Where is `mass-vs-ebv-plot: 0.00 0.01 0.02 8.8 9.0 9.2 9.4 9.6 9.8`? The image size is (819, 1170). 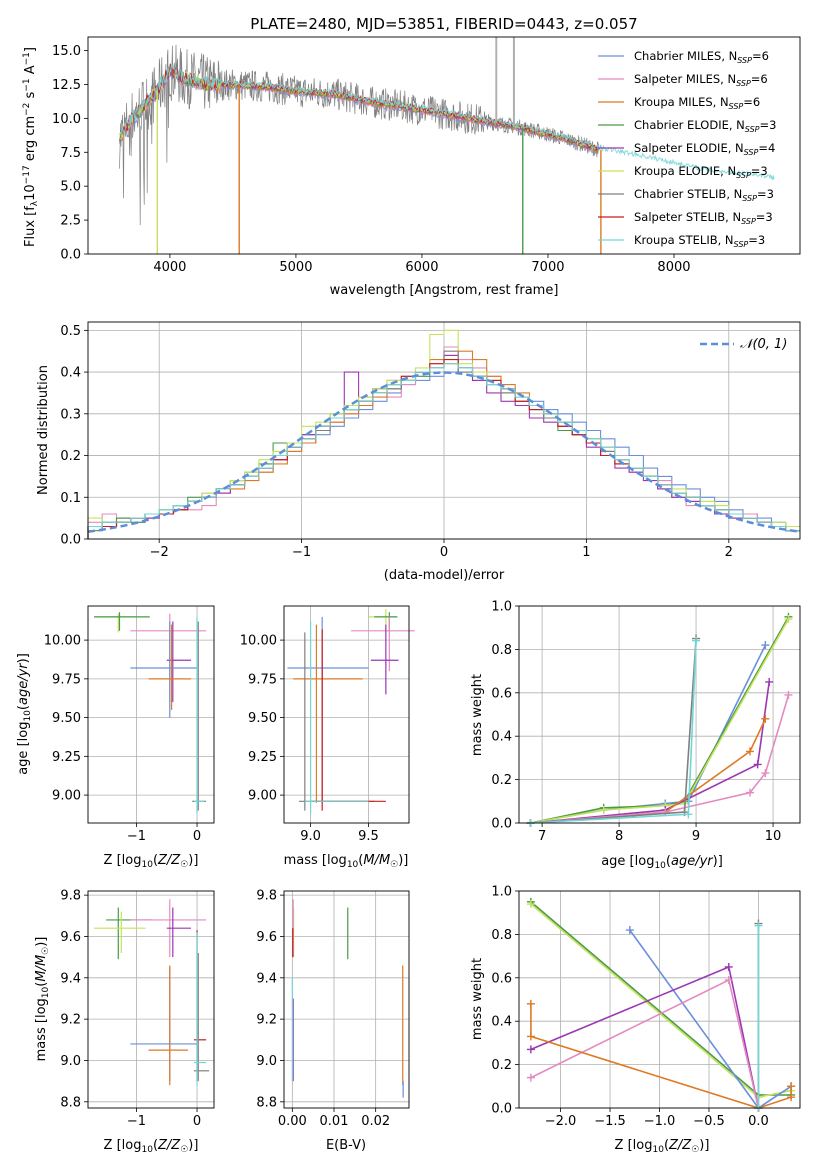 mass-vs-ebv-plot: 0.00 0.01 0.02 8.8 9.0 9.2 9.4 9.6 9.8 is located at coordinates (333, 1009).